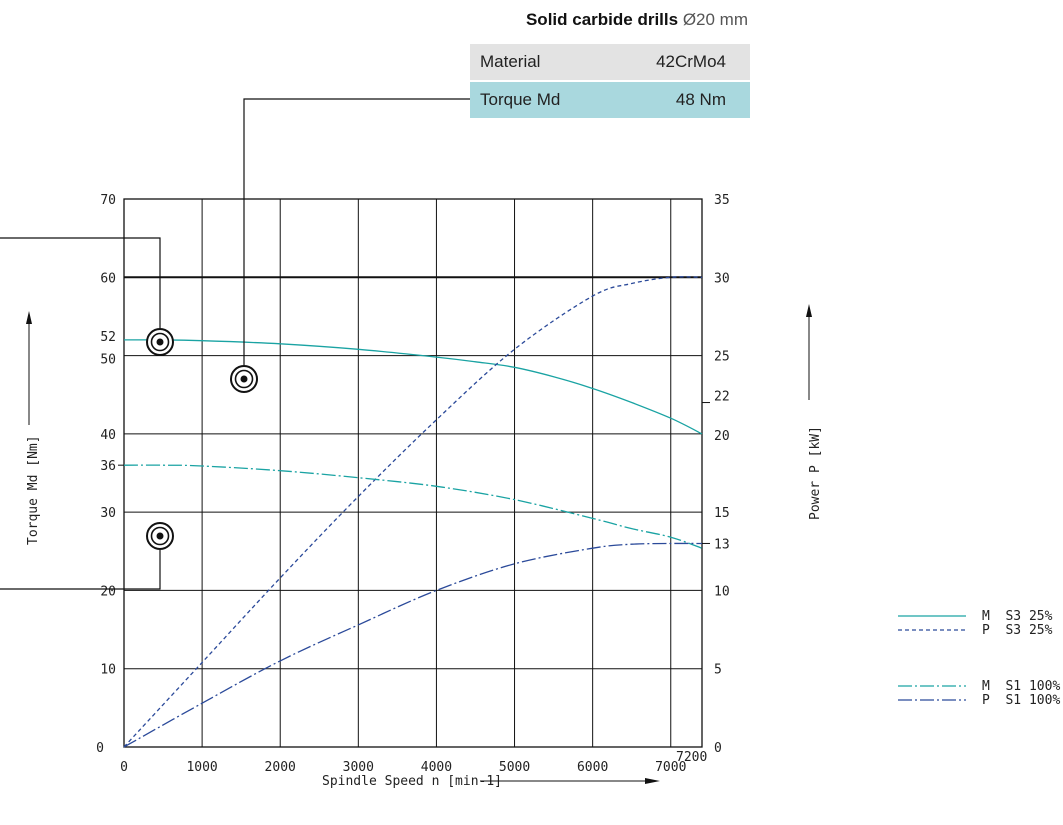  What do you see at coordinates (722, 357) in the screenshot?
I see `y-right-tick-label-25: 25` at bounding box center [722, 357].